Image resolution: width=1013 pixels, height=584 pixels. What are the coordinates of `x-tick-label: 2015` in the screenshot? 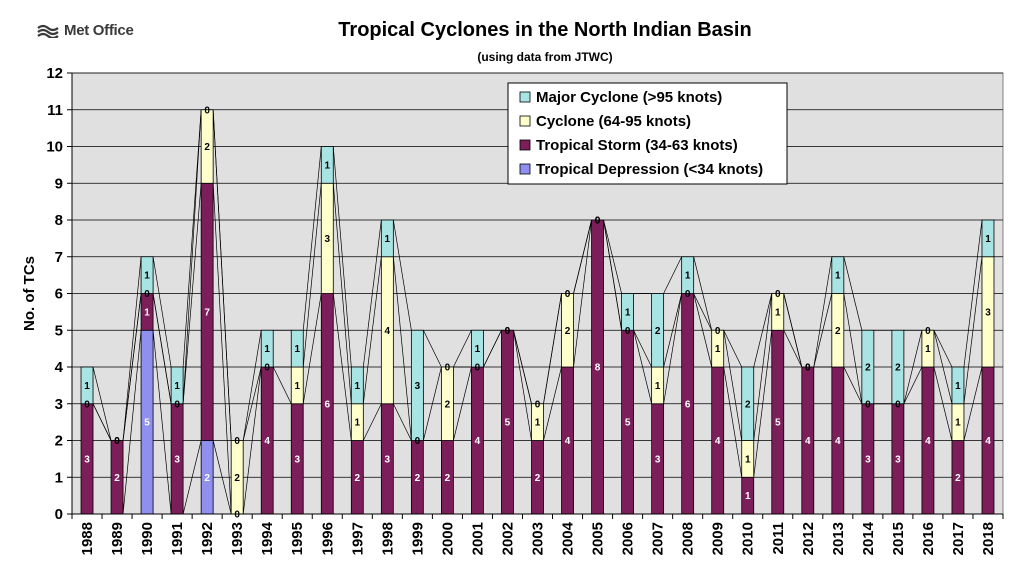 It's located at (898, 538).